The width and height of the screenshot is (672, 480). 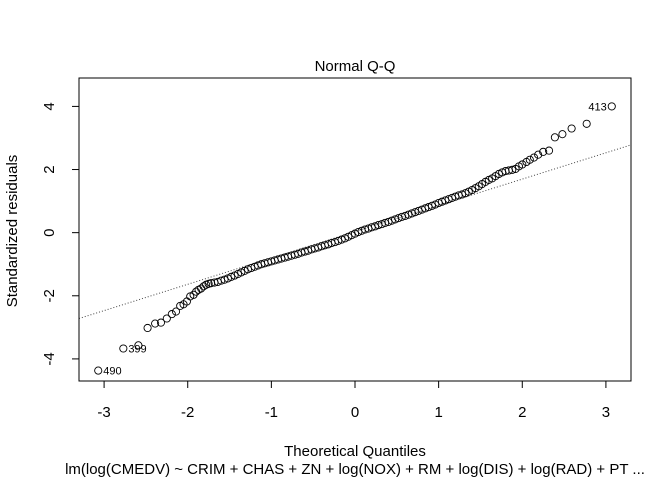 What do you see at coordinates (606, 412) in the screenshot?
I see `x-tick-label: 3` at bounding box center [606, 412].